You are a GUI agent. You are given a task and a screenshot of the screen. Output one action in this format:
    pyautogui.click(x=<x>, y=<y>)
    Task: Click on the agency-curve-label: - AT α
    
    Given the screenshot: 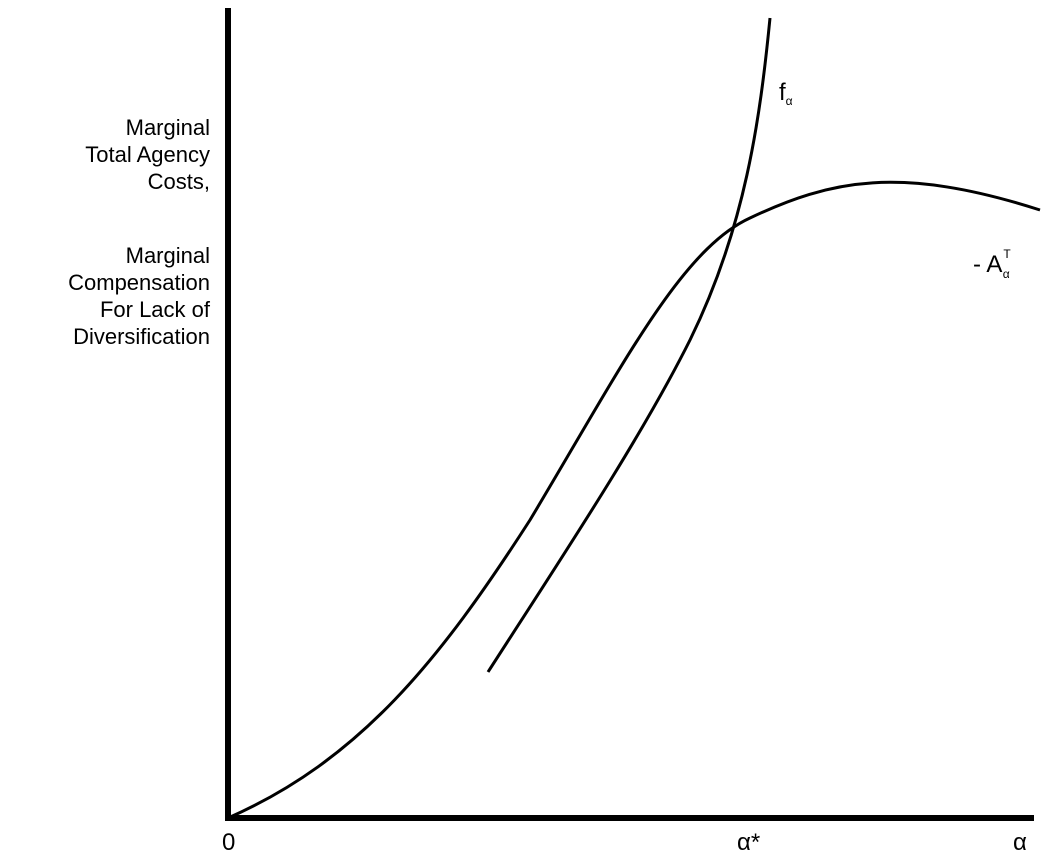 What is the action you would take?
    pyautogui.click(x=992, y=264)
    